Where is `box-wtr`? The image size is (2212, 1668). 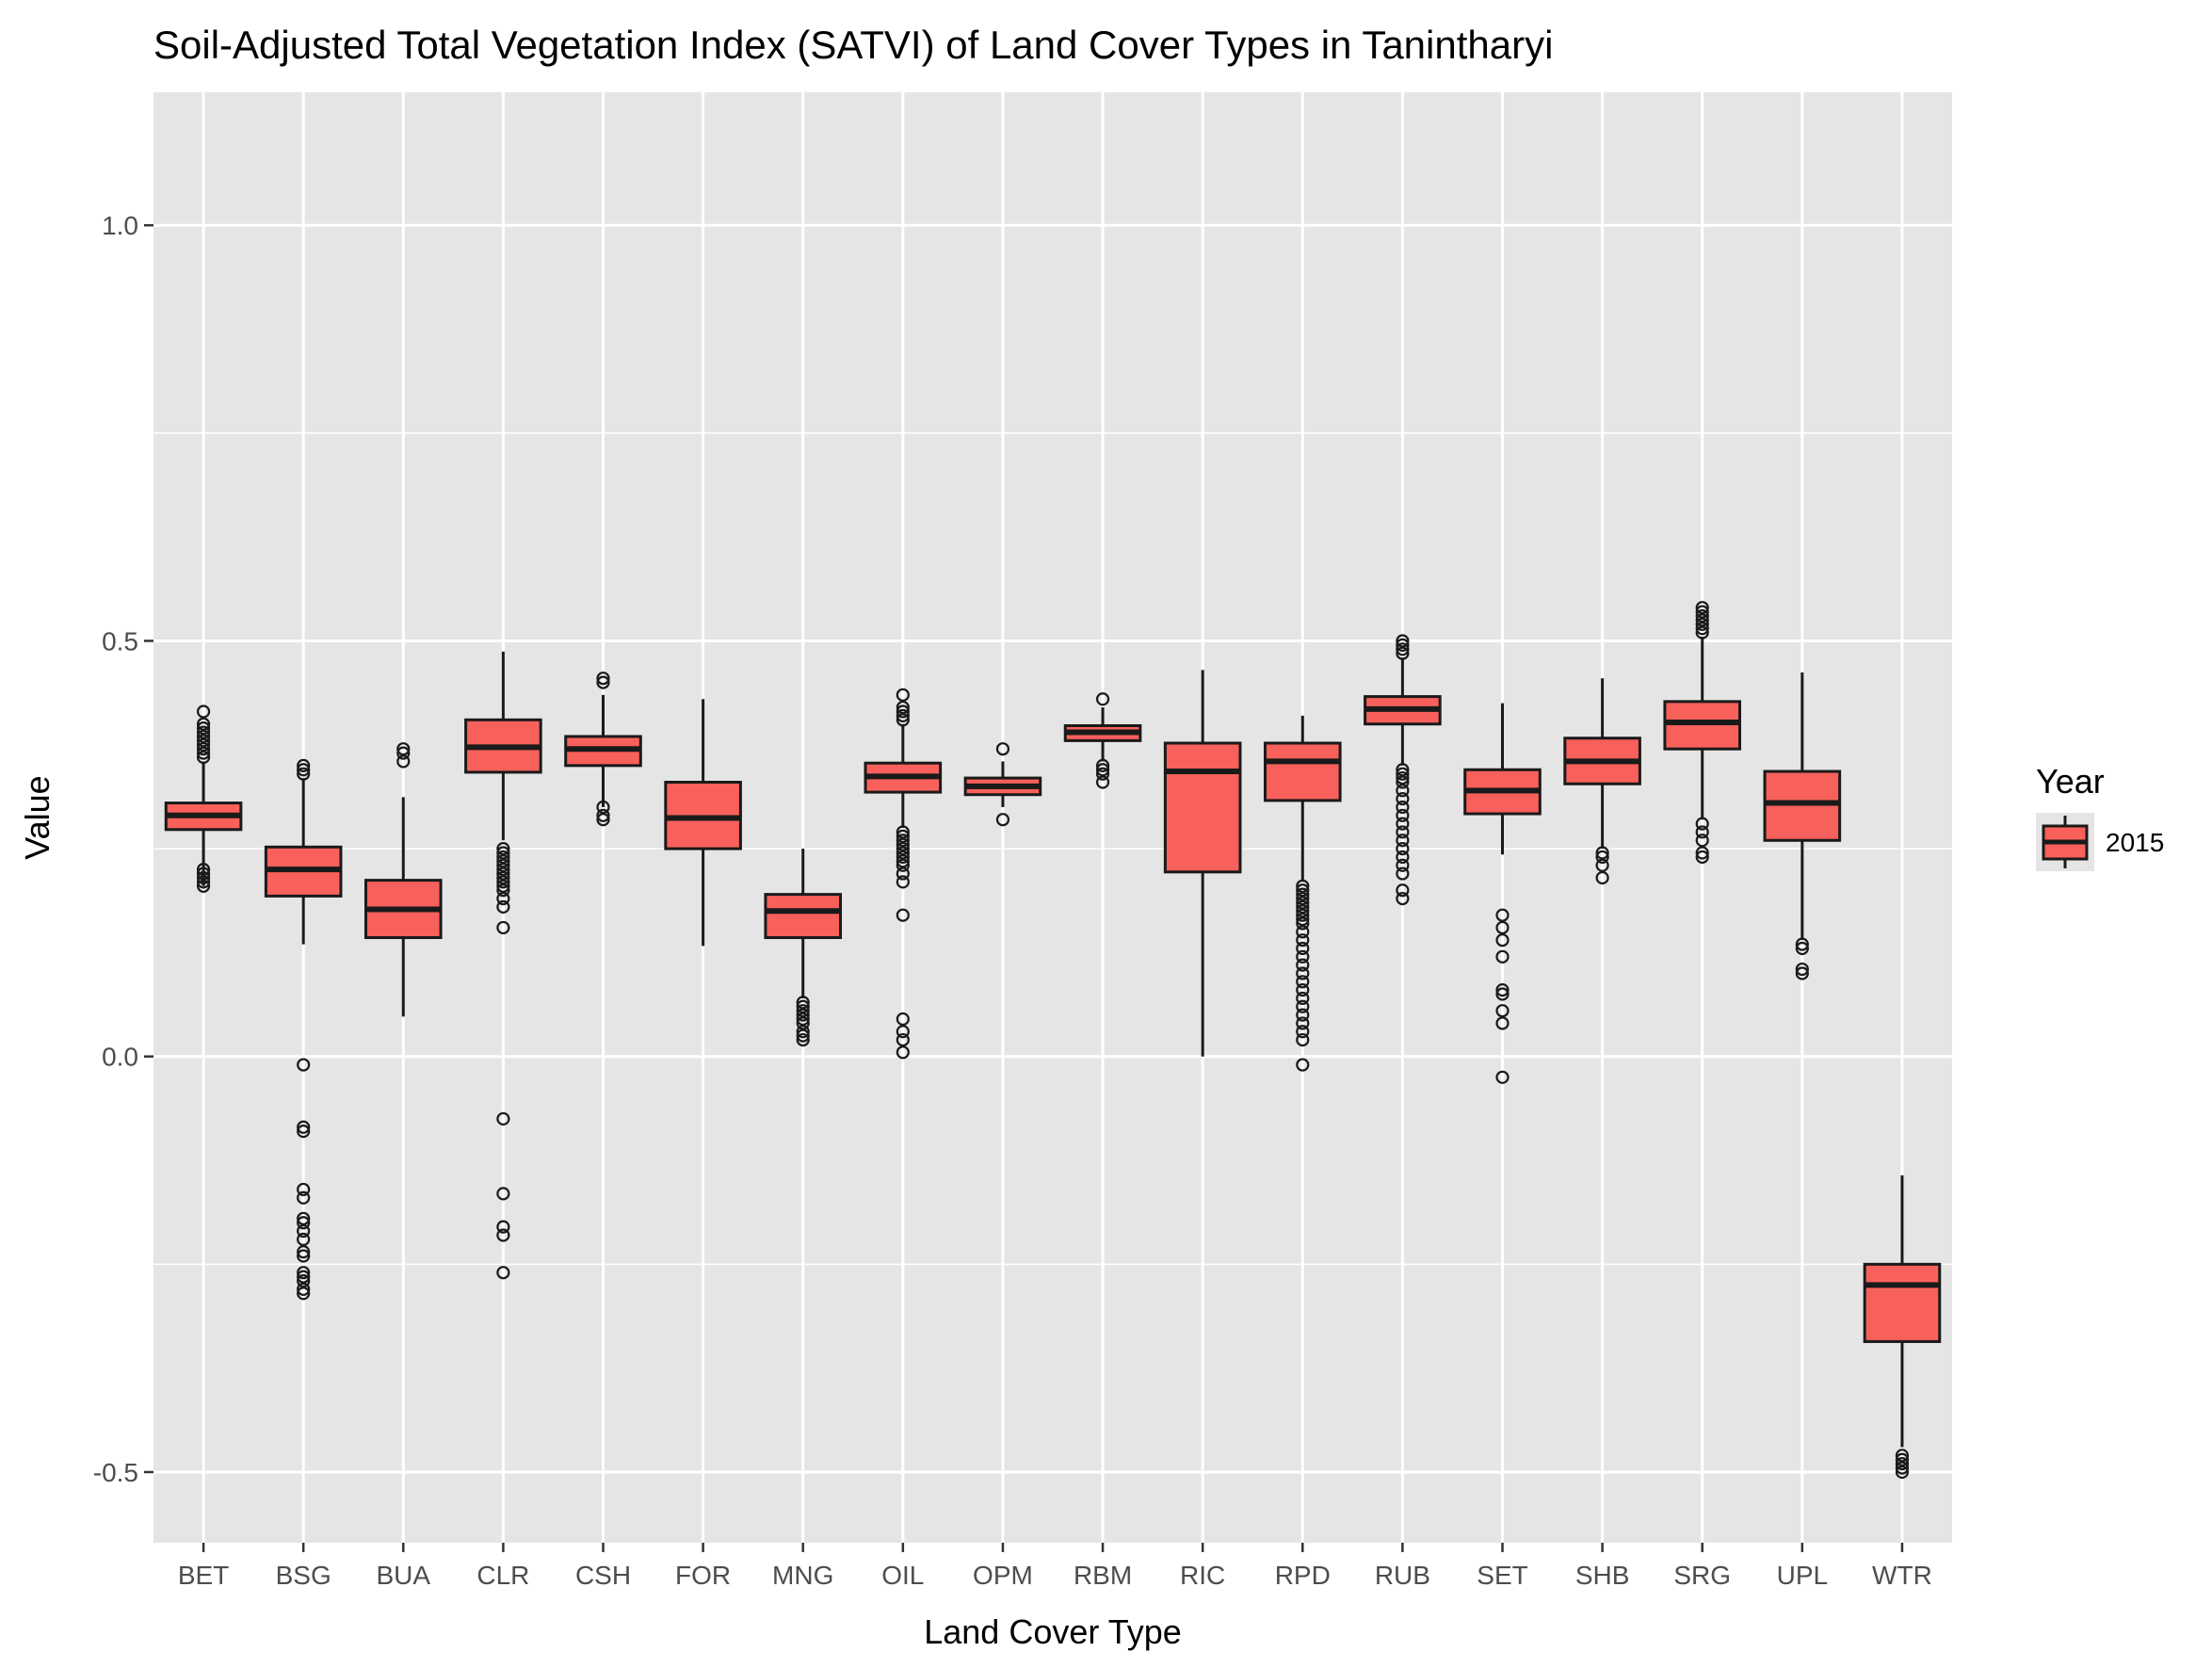 box-wtr is located at coordinates (1902, 1327).